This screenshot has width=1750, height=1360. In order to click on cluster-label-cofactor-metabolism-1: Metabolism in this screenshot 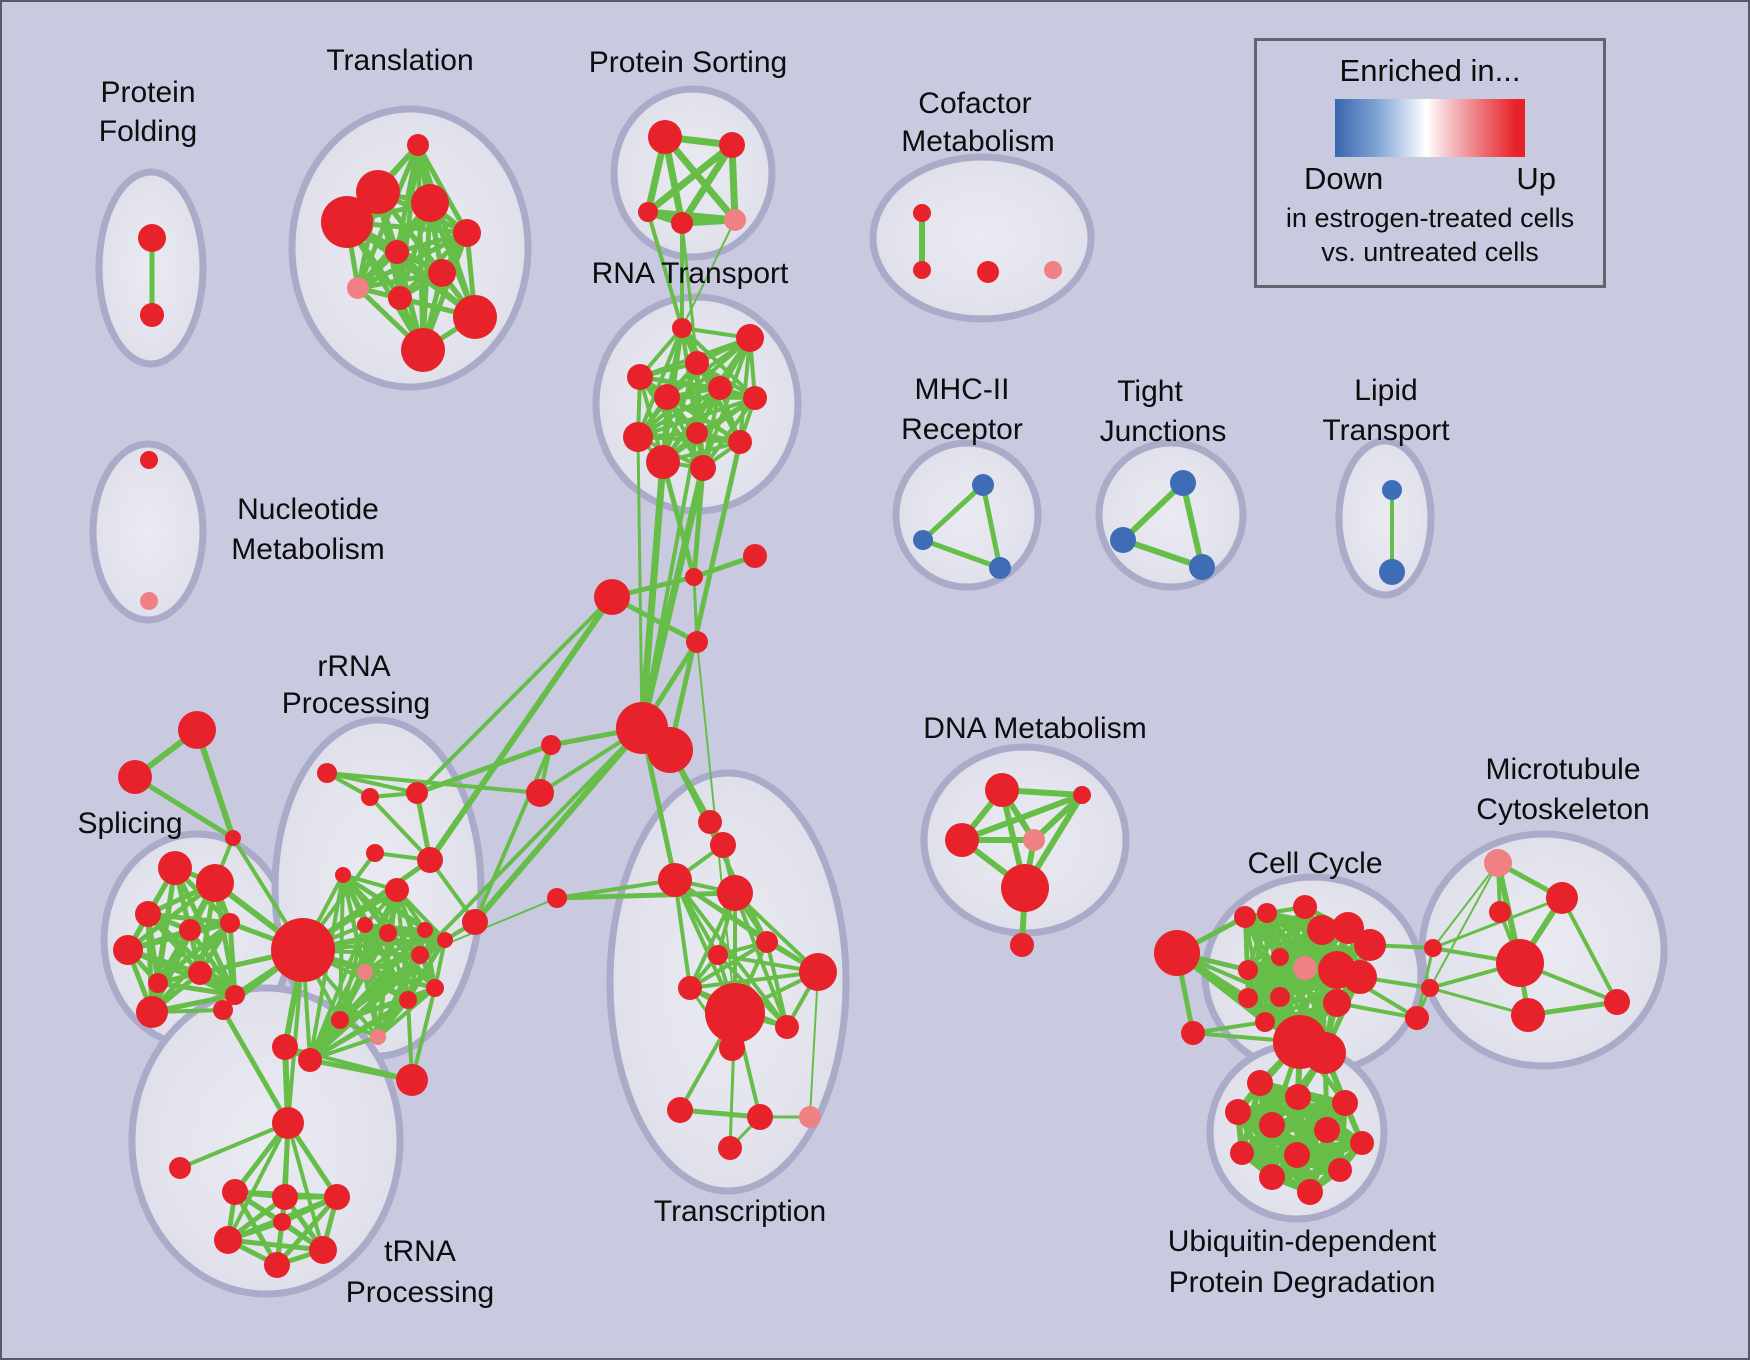, I will do `click(977, 141)`.